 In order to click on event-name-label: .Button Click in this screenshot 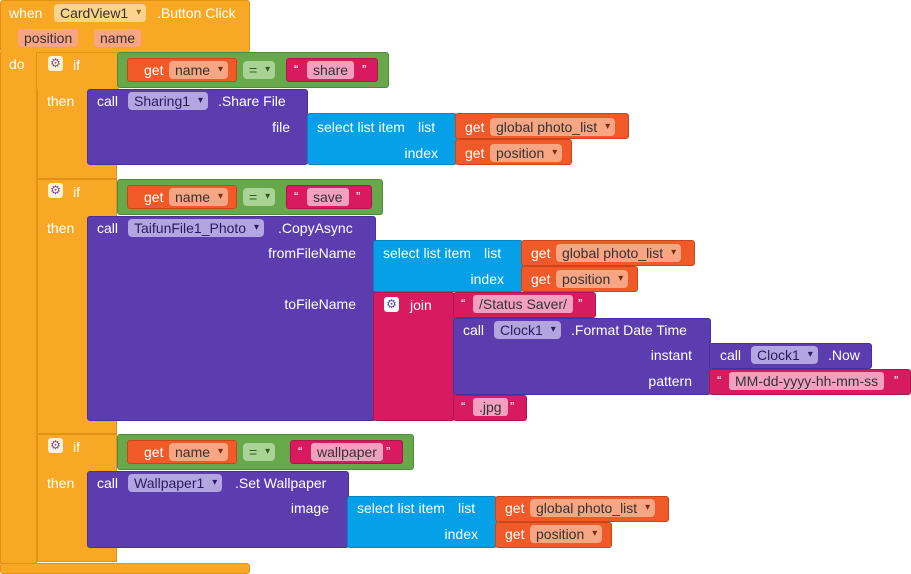, I will do `click(196, 13)`.